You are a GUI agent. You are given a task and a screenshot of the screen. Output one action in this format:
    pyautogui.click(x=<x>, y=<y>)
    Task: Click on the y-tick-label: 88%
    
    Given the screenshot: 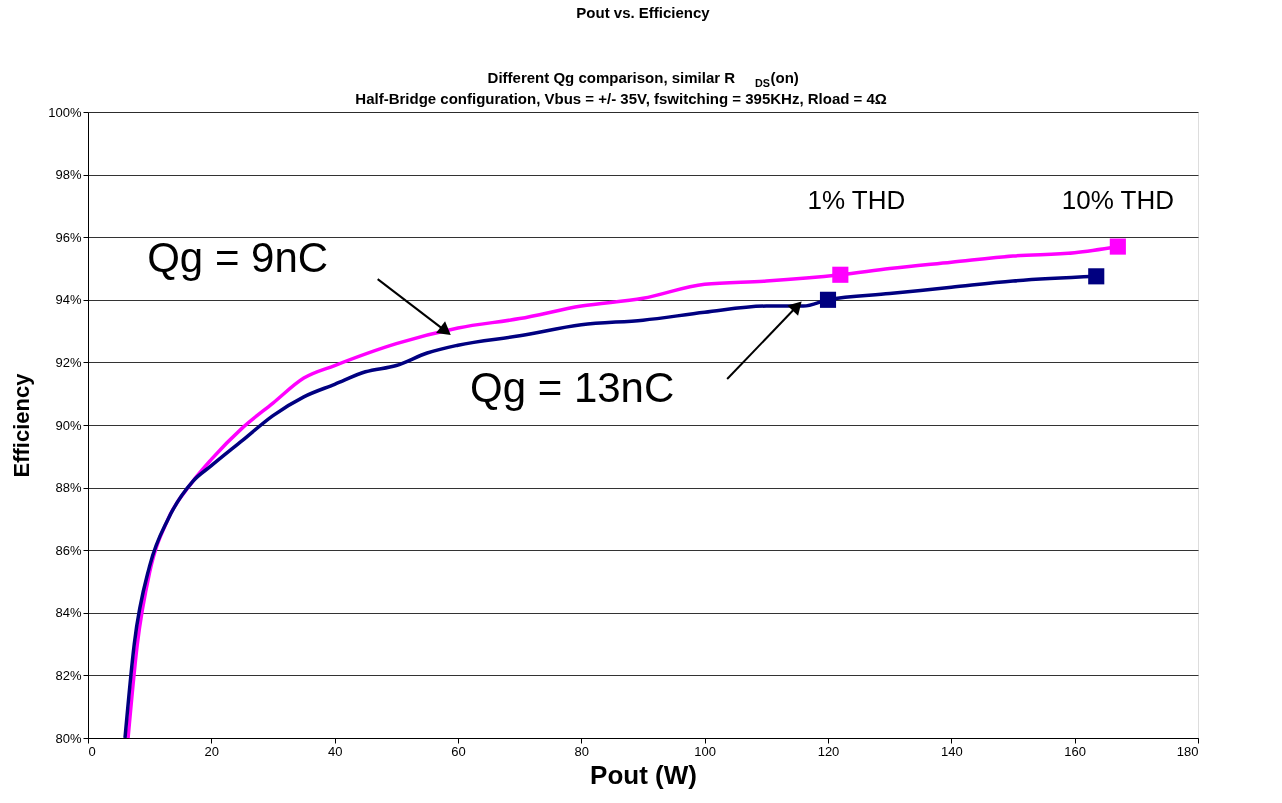 What is the action you would take?
    pyautogui.click(x=68, y=488)
    